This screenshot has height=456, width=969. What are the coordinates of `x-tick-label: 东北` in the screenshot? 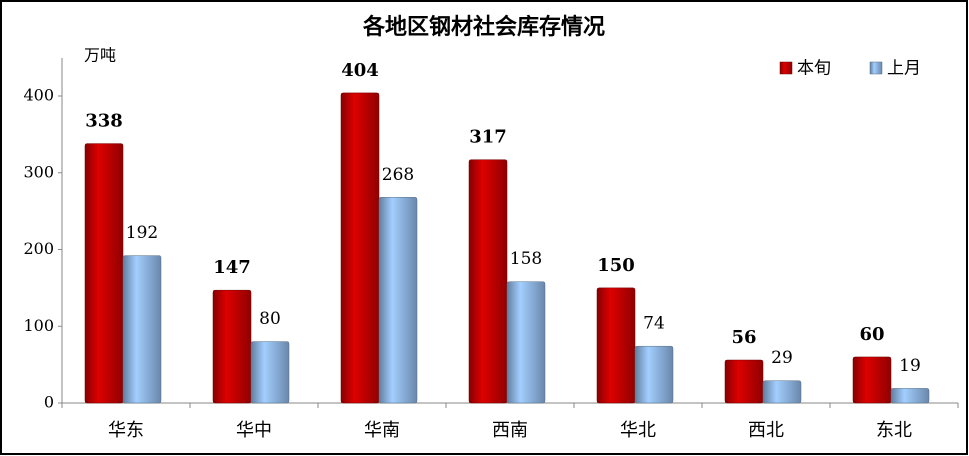 It's located at (894, 430).